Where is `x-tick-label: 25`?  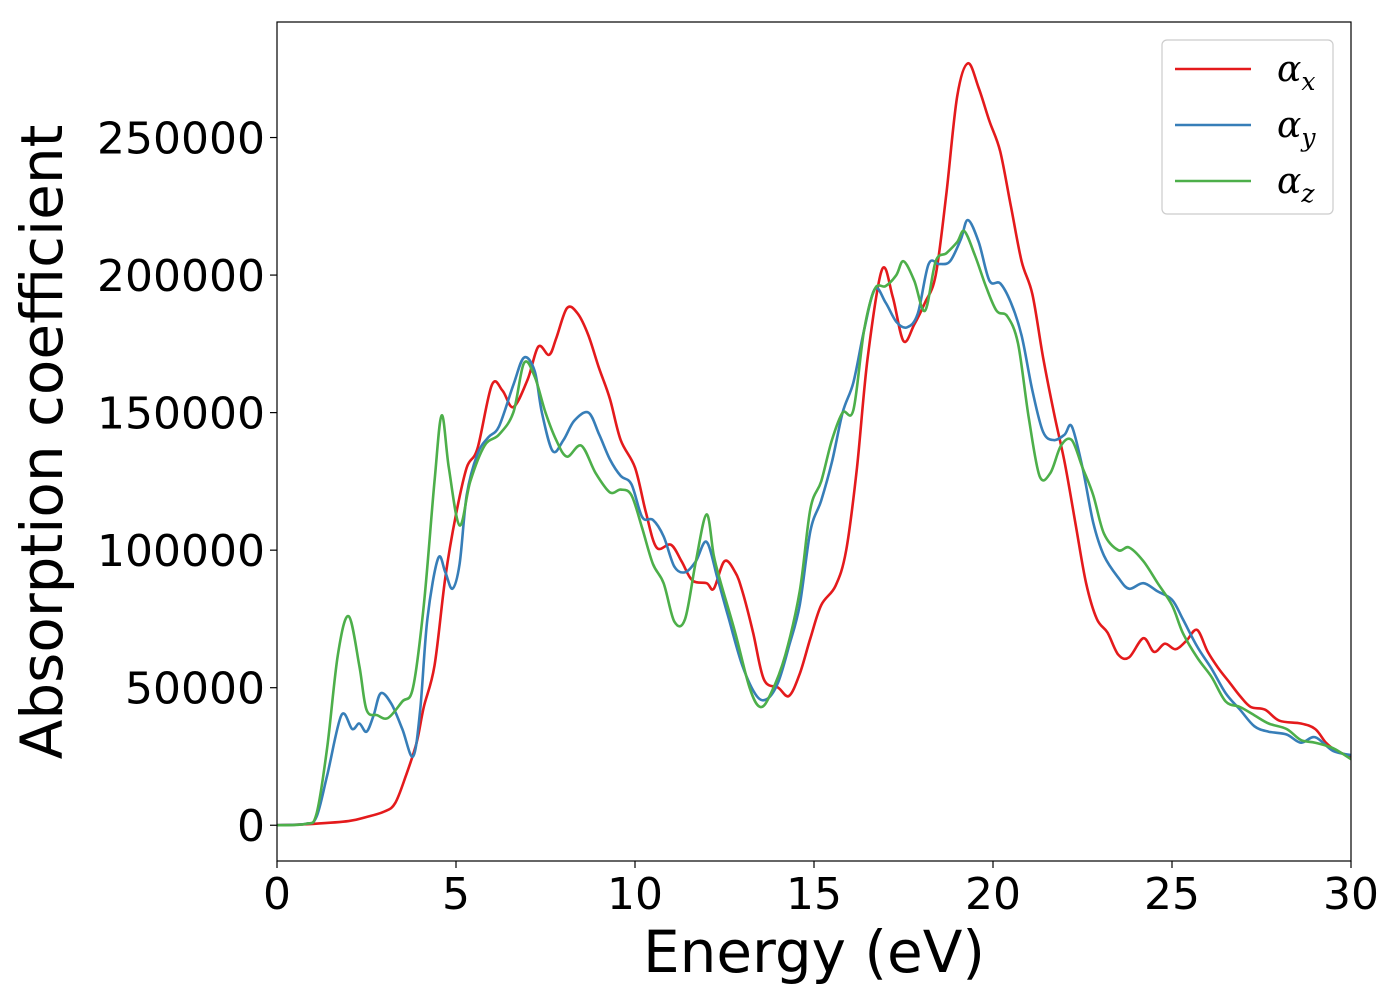
x-tick-label: 25 is located at coordinates (1172, 894).